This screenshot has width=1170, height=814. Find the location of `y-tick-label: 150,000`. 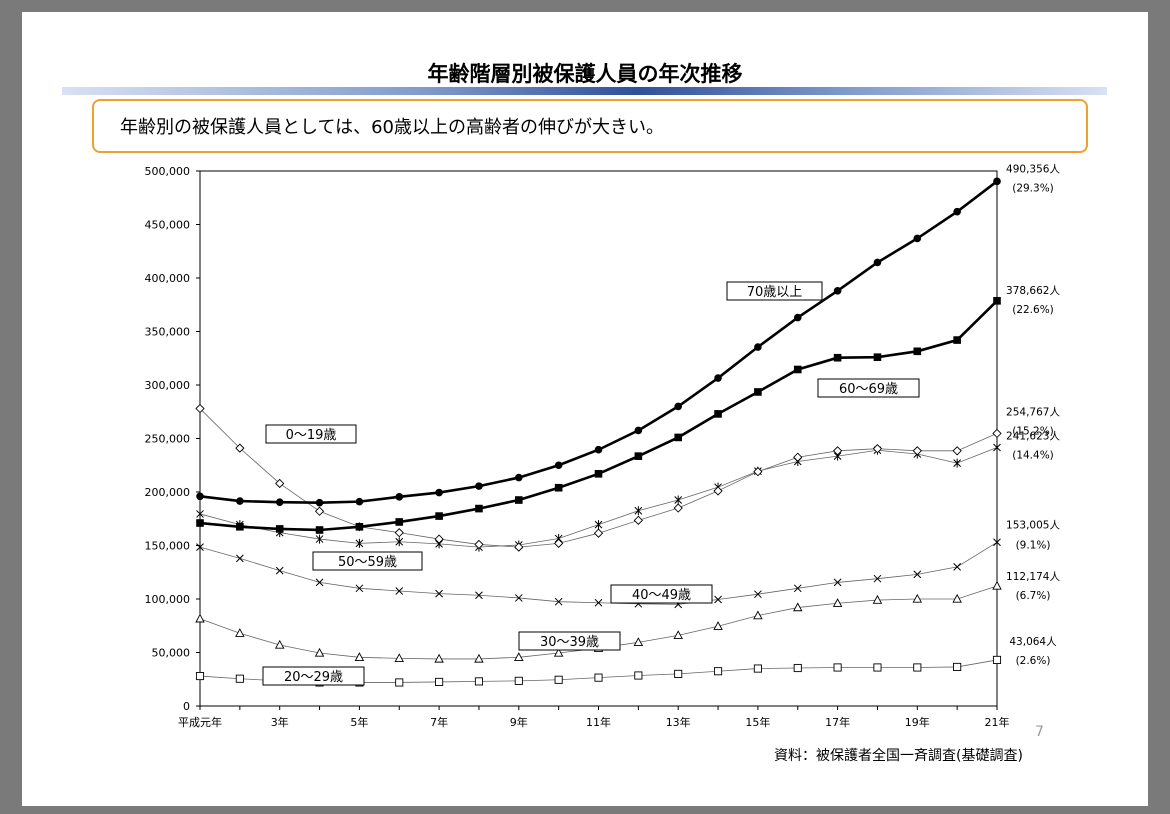

y-tick-label: 150,000 is located at coordinates (168, 546).